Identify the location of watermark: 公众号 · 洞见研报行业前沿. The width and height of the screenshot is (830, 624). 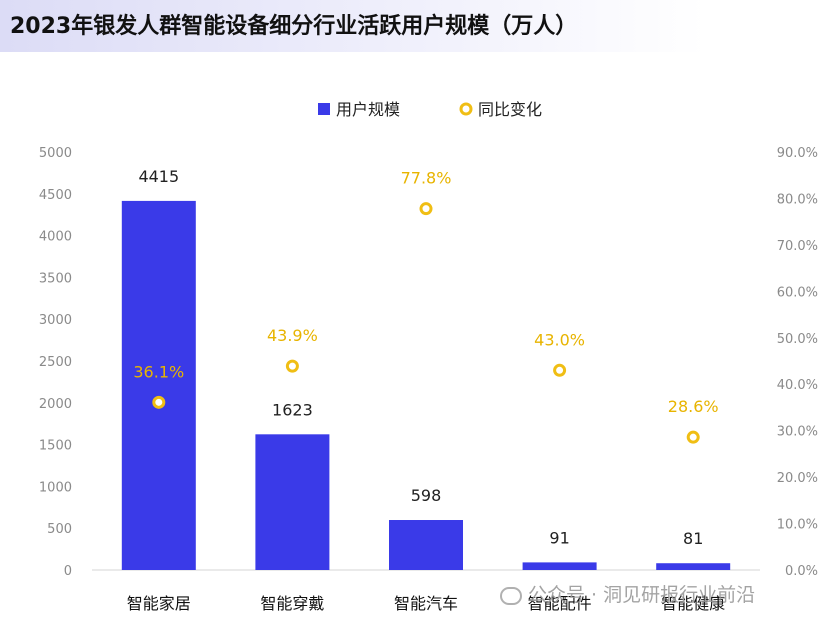
(627, 593).